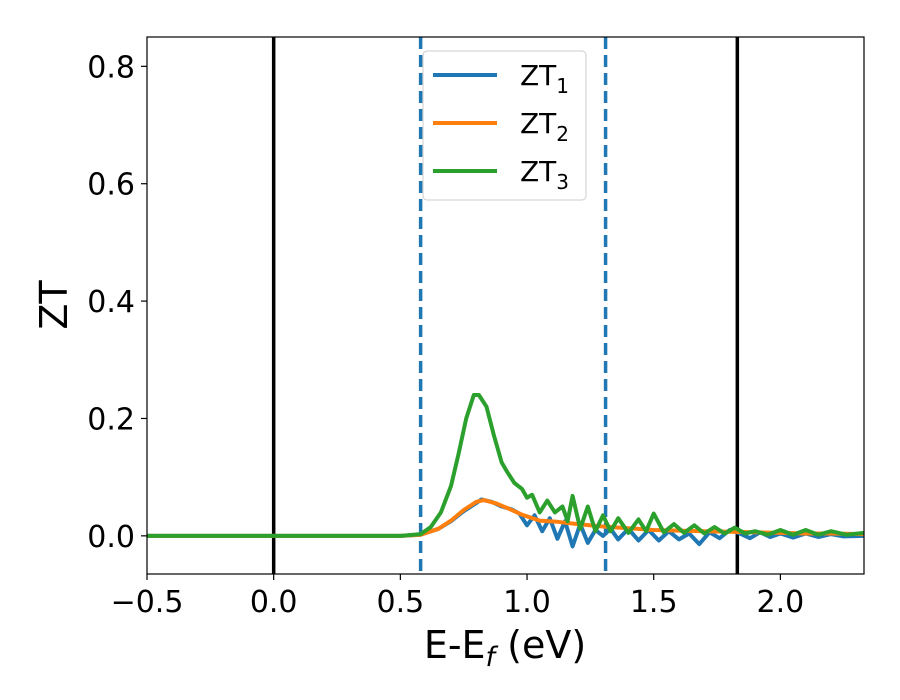 Image resolution: width=900 pixels, height=700 pixels. Describe the element at coordinates (111, 302) in the screenshot. I see `y-tick-label: 0.4` at that location.